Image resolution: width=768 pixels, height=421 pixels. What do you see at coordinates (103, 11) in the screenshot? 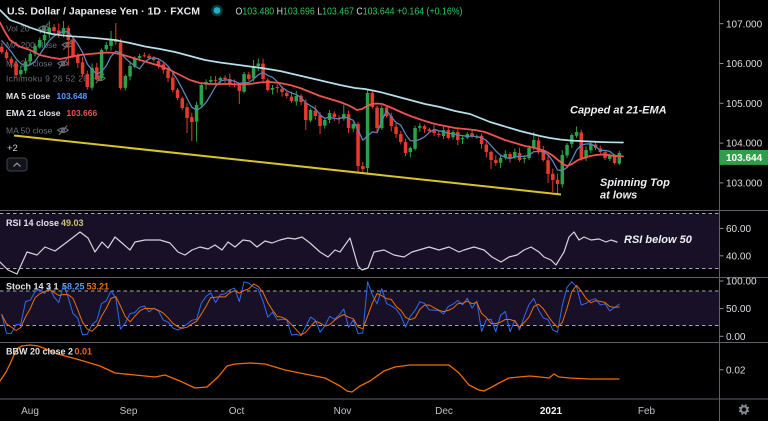
I see `svg-text:U.S. Dollar / Japanese Yen · 1: U.S. Dollar / Japanese Yen · 1D · FXCM` at bounding box center [103, 11].